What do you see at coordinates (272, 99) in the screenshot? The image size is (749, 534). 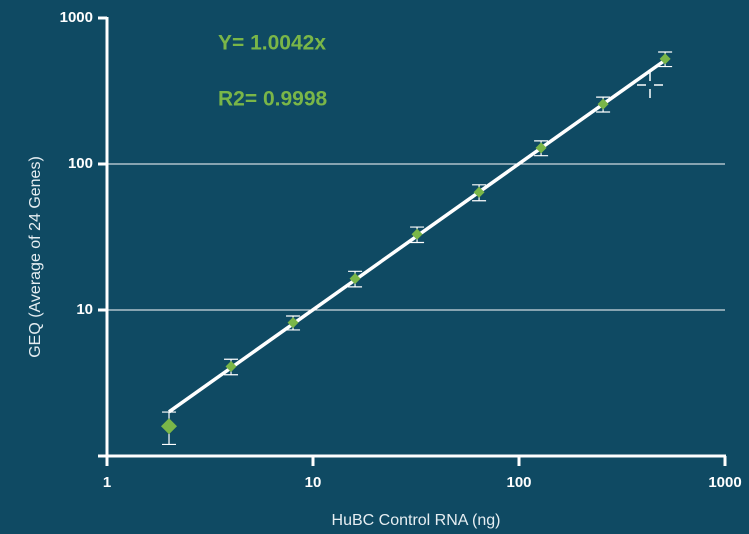 I see `r-squared: R2= 0.9998` at bounding box center [272, 99].